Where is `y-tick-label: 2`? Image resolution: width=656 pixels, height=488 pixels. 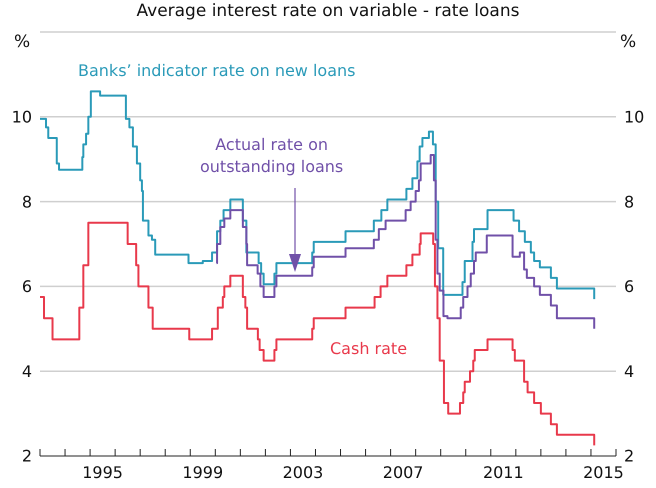 y-tick-label: 2 is located at coordinates (27, 456).